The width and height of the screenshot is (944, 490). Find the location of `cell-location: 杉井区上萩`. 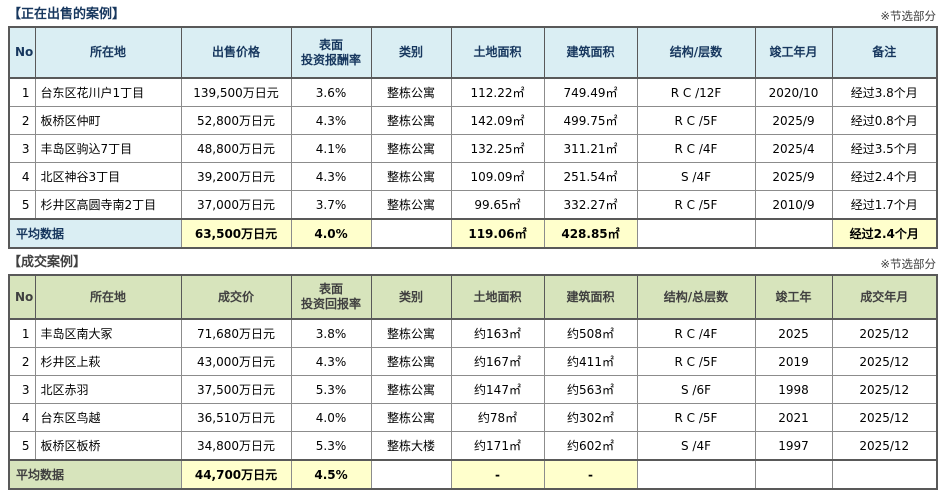

cell-location: 杉井区上萩 is located at coordinates (108, 361).